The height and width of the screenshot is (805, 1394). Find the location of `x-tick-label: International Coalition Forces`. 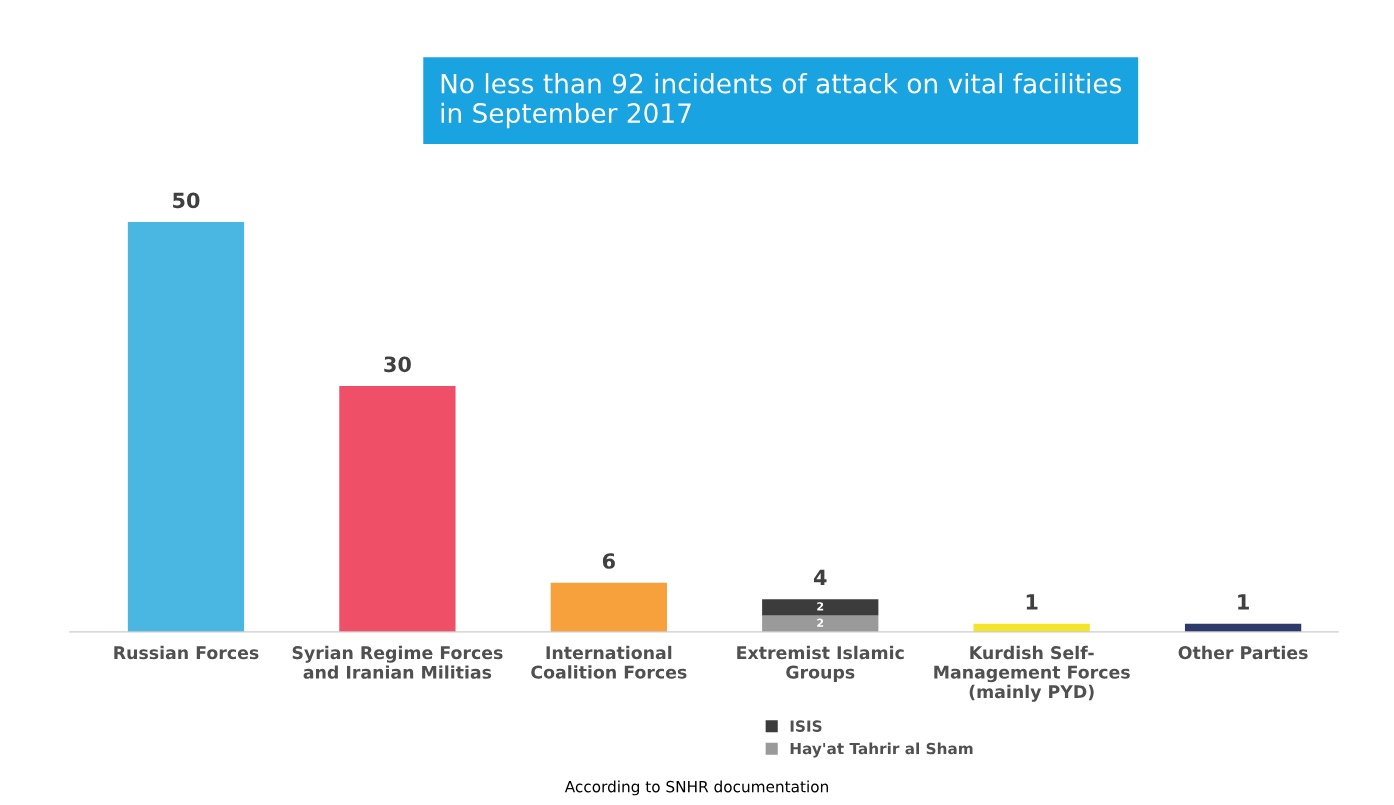

x-tick-label: International Coalition Forces is located at coordinates (609, 662).